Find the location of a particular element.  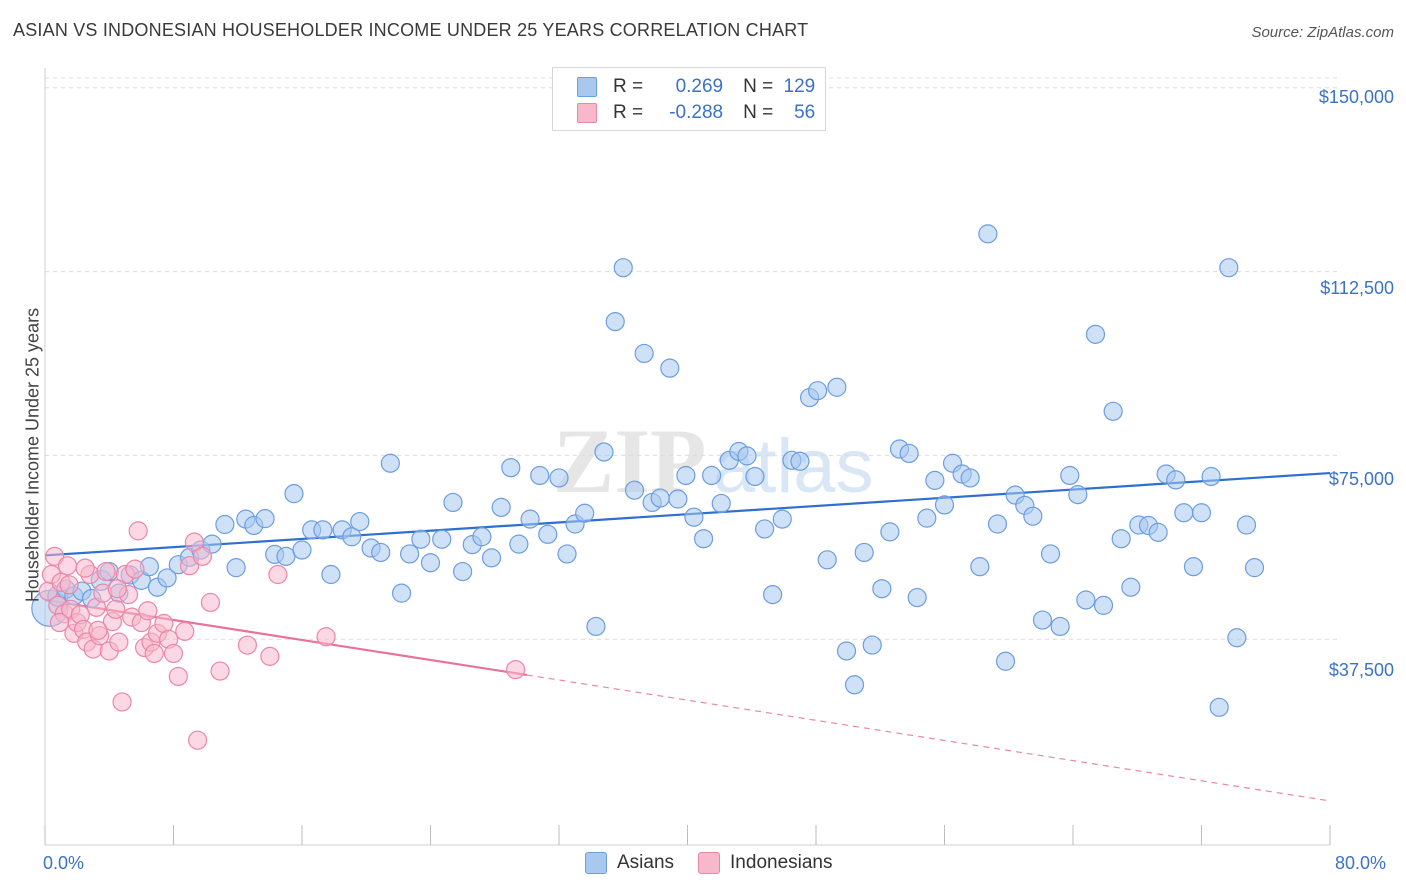

legend-label-indonesians: Indonesians is located at coordinates (781, 862).